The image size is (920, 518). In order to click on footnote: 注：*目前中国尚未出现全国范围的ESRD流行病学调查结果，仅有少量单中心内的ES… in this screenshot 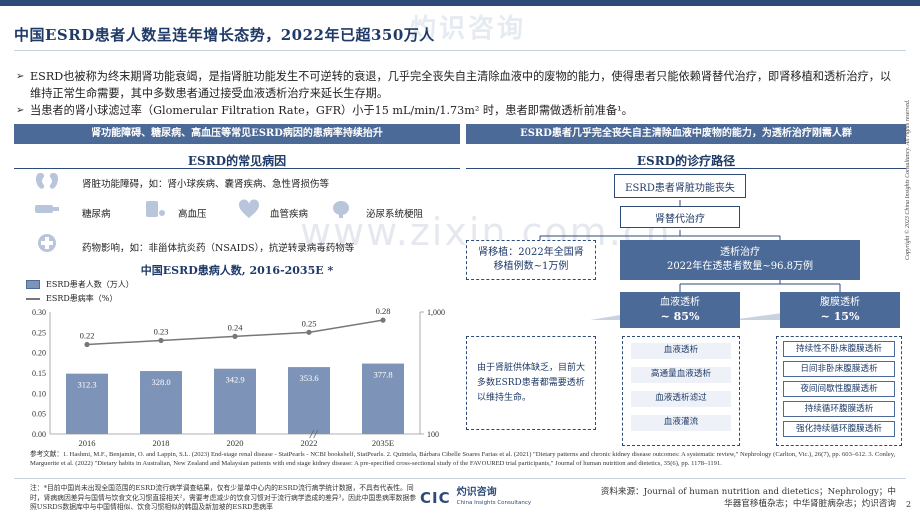, I will do `click(223, 497)`.